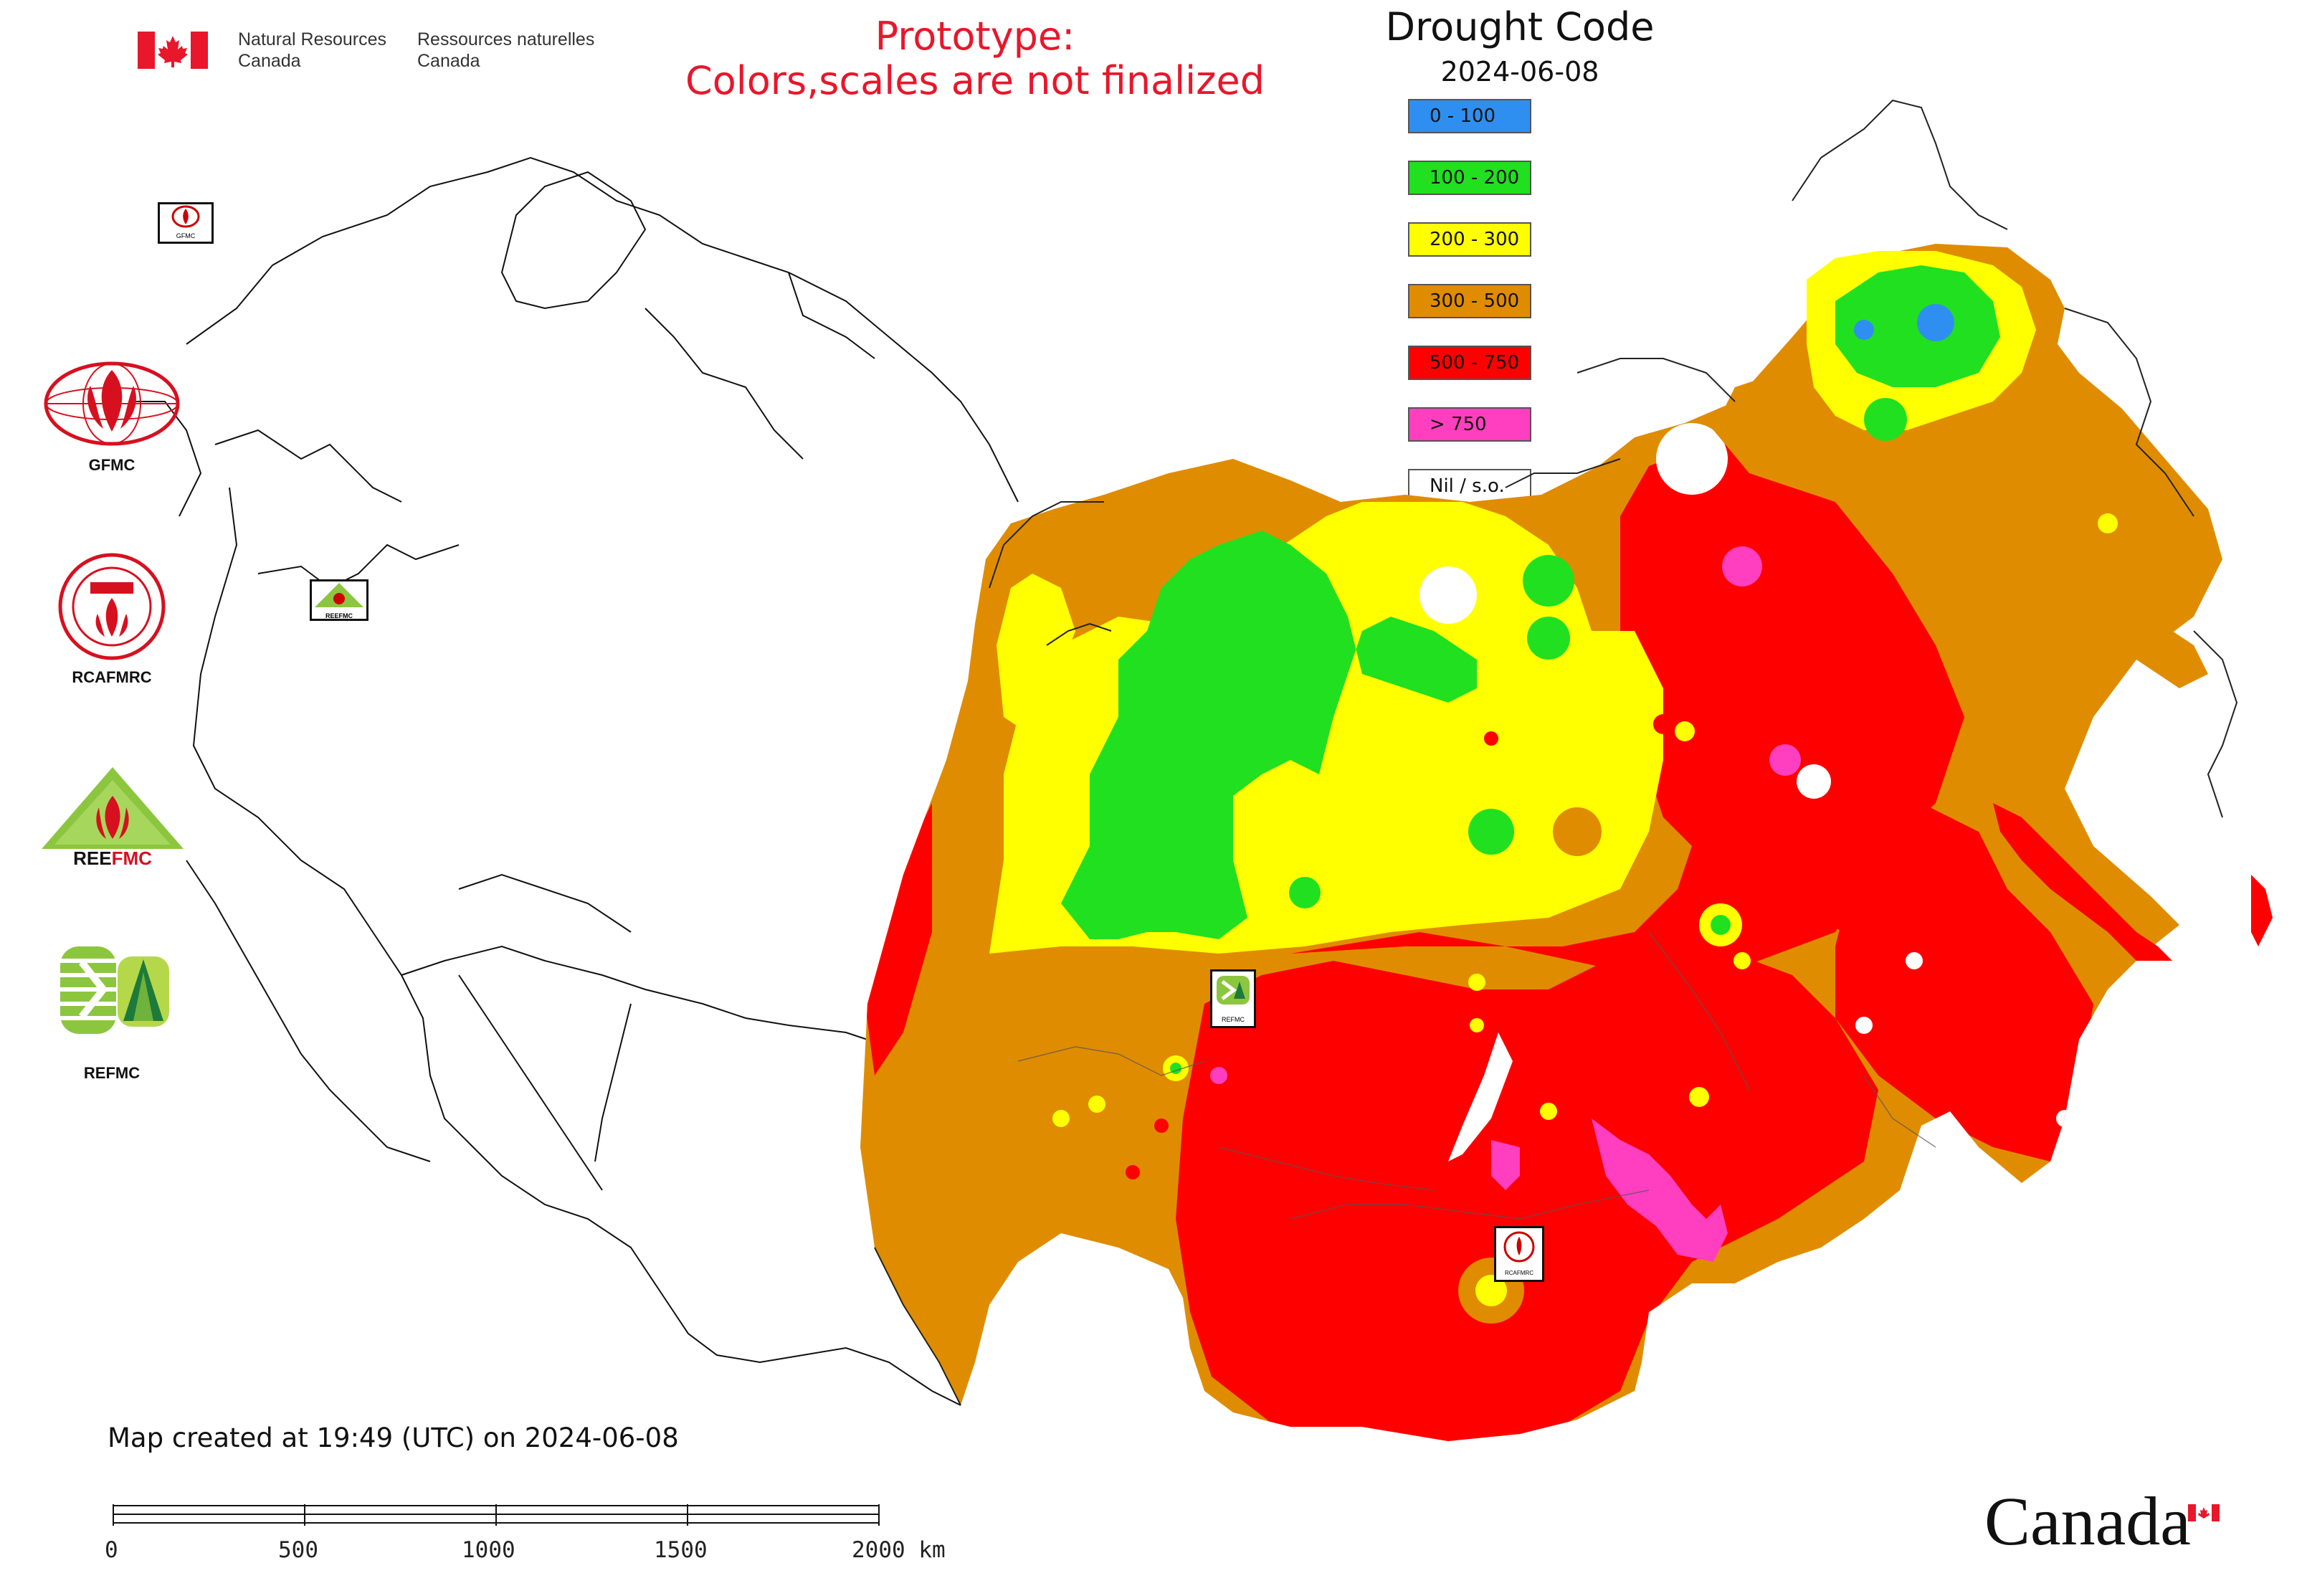 Image resolution: width=2302 pixels, height=1596 pixels. Describe the element at coordinates (112, 1550) in the screenshot. I see `scale-label-0: 0` at that location.